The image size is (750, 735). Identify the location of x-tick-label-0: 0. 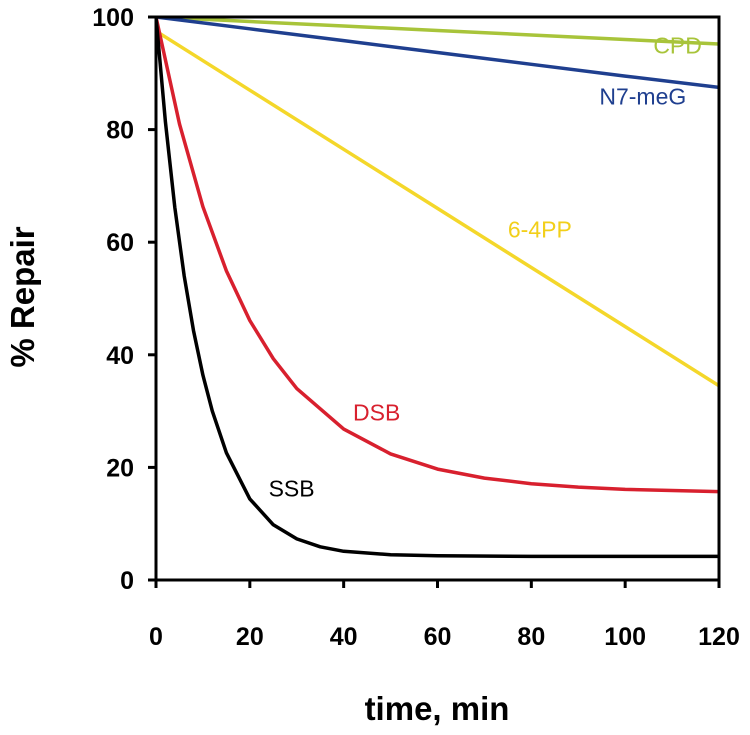
(156, 637).